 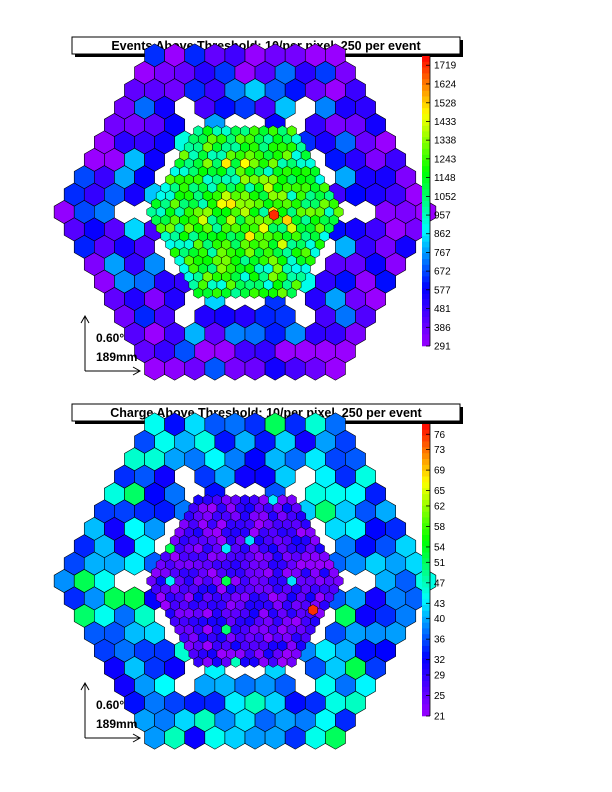 What do you see at coordinates (440, 450) in the screenshot?
I see `colorbar-tick-label: 73` at bounding box center [440, 450].